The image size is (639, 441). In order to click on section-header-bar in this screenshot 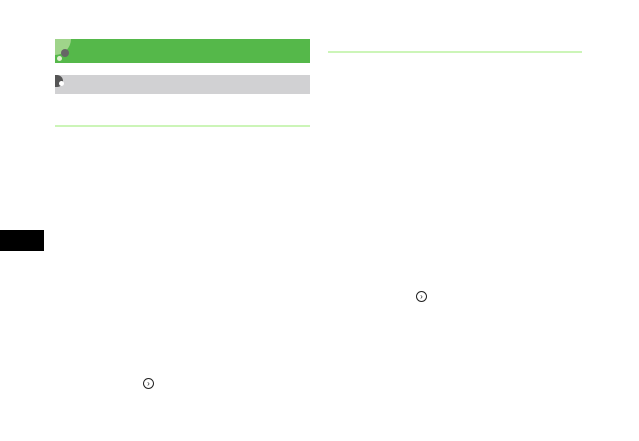, I will do `click(182, 51)`.